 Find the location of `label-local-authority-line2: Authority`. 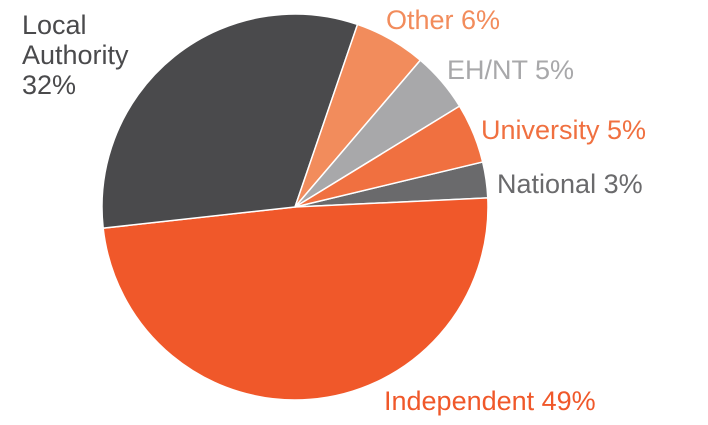

label-local-authority-line2: Authority is located at coordinates (75, 55).